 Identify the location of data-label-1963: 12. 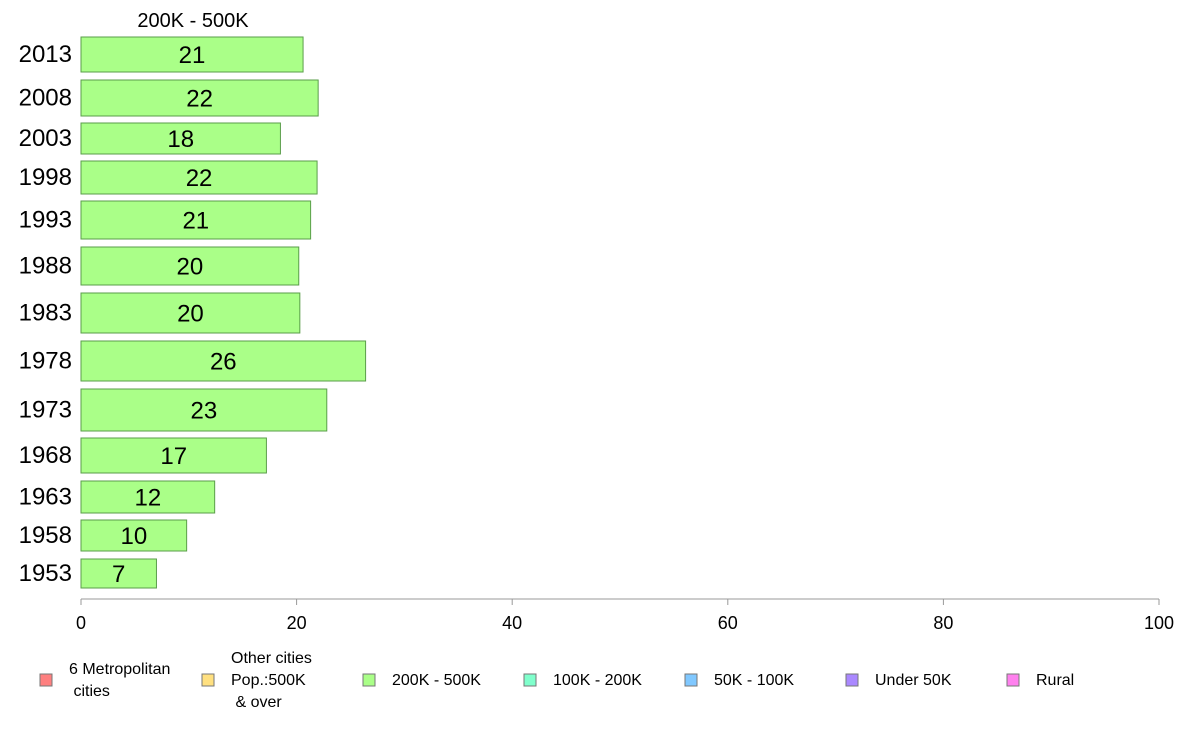
(147, 498).